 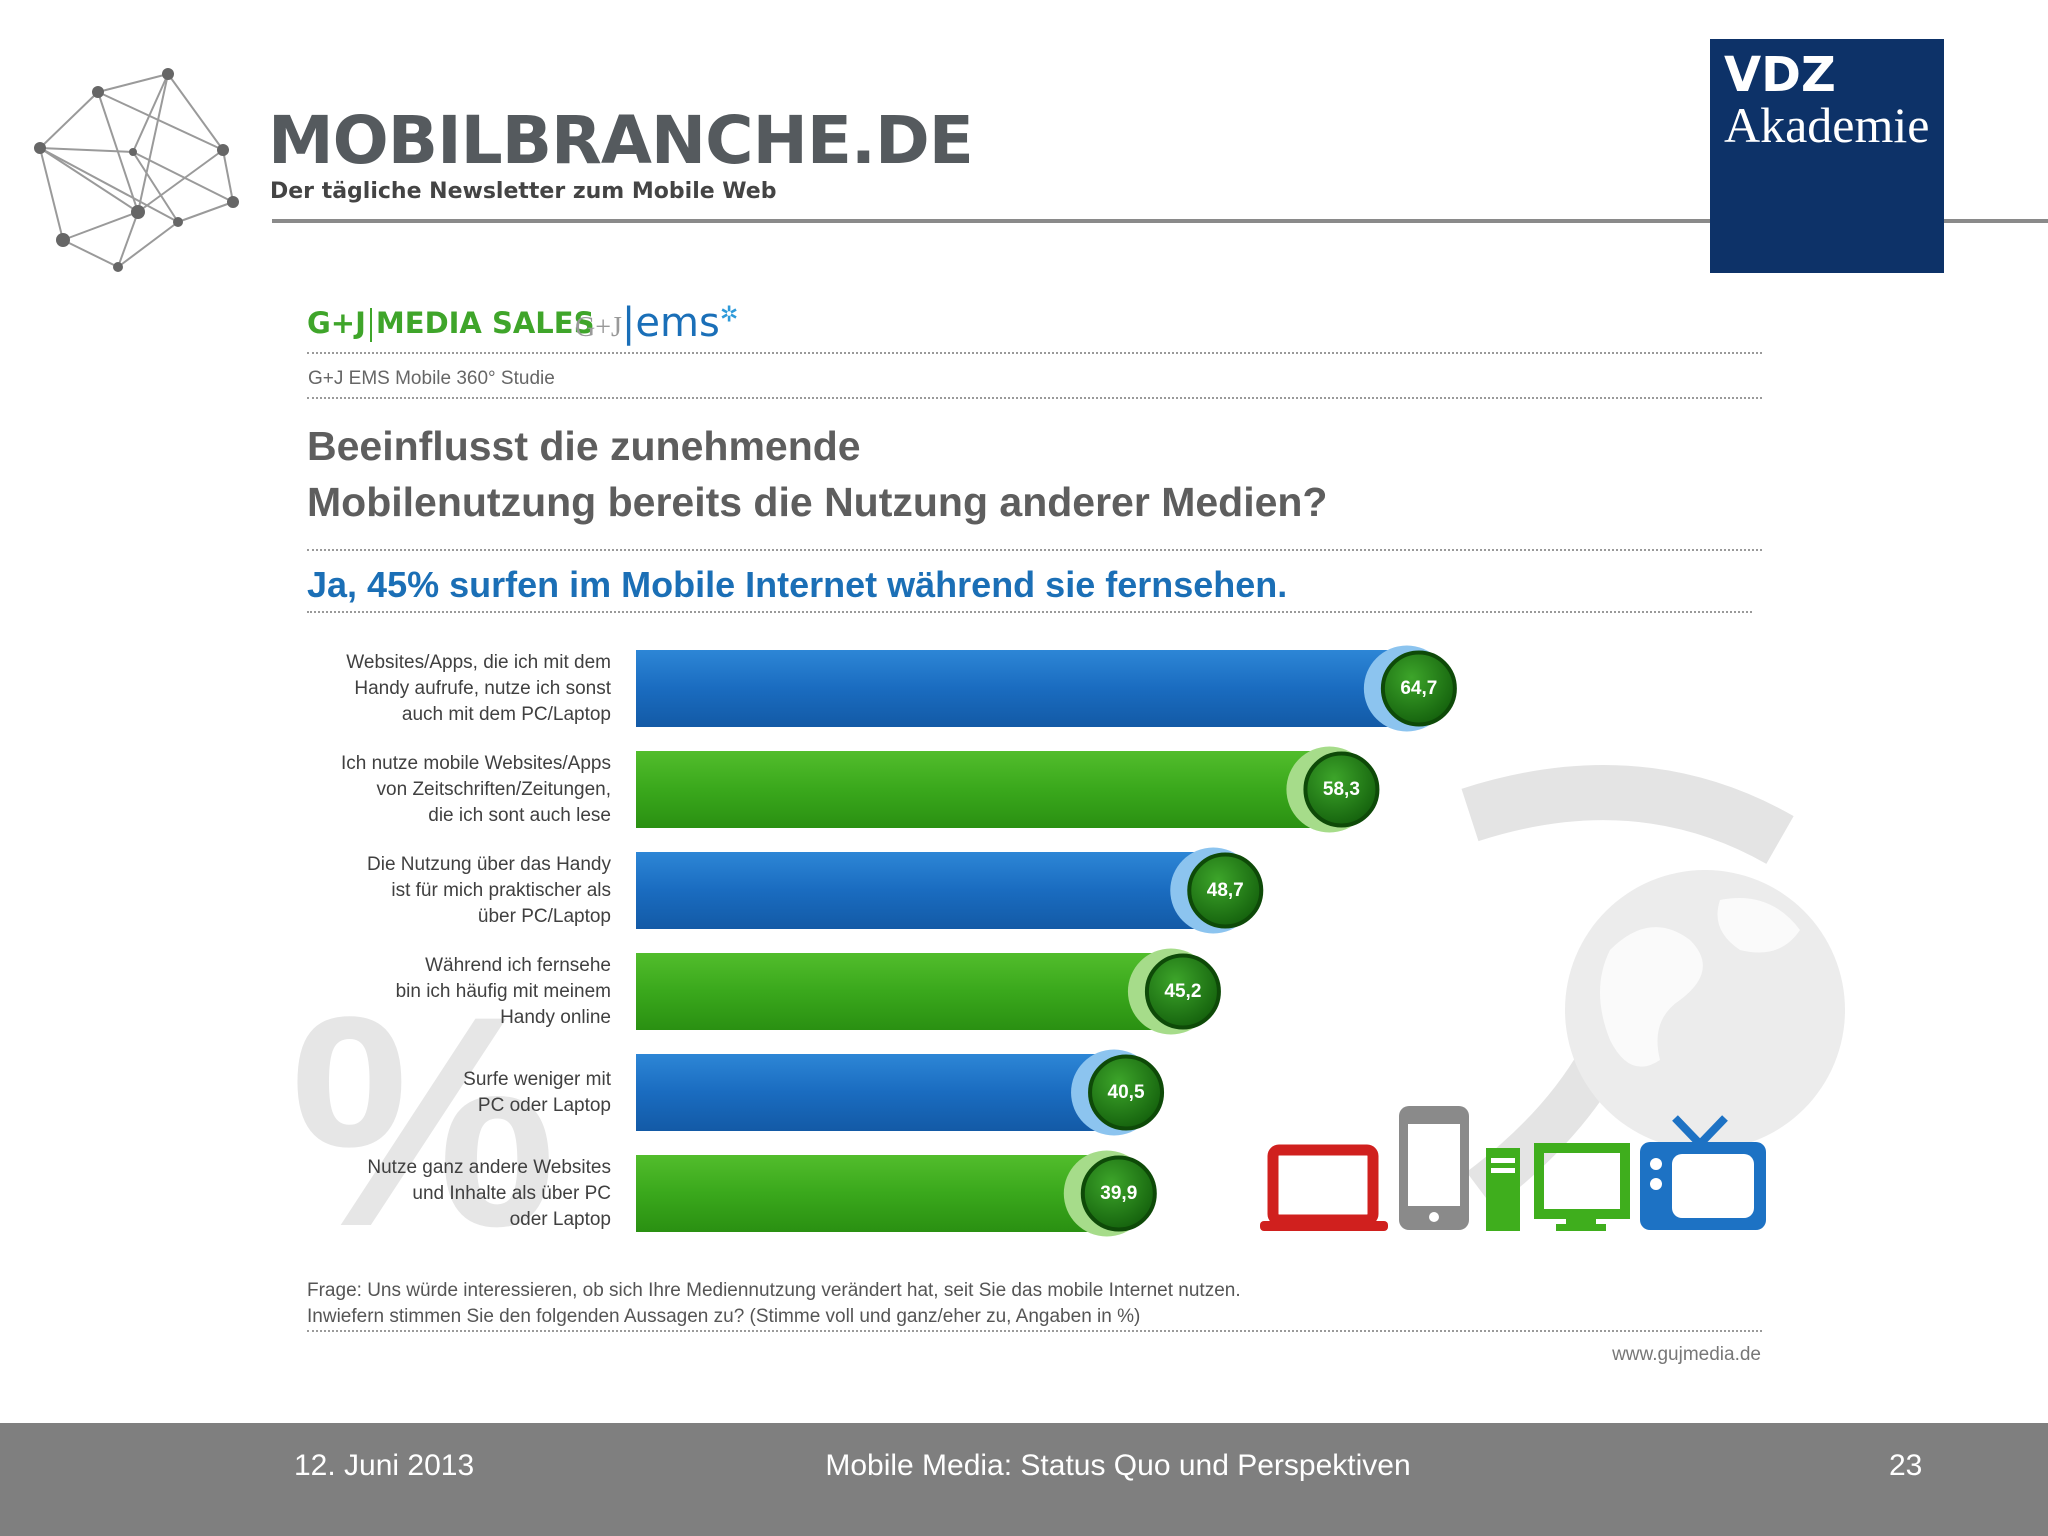 What do you see at coordinates (544, 1105) in the screenshot?
I see `category-label-line: PC oder Laptop` at bounding box center [544, 1105].